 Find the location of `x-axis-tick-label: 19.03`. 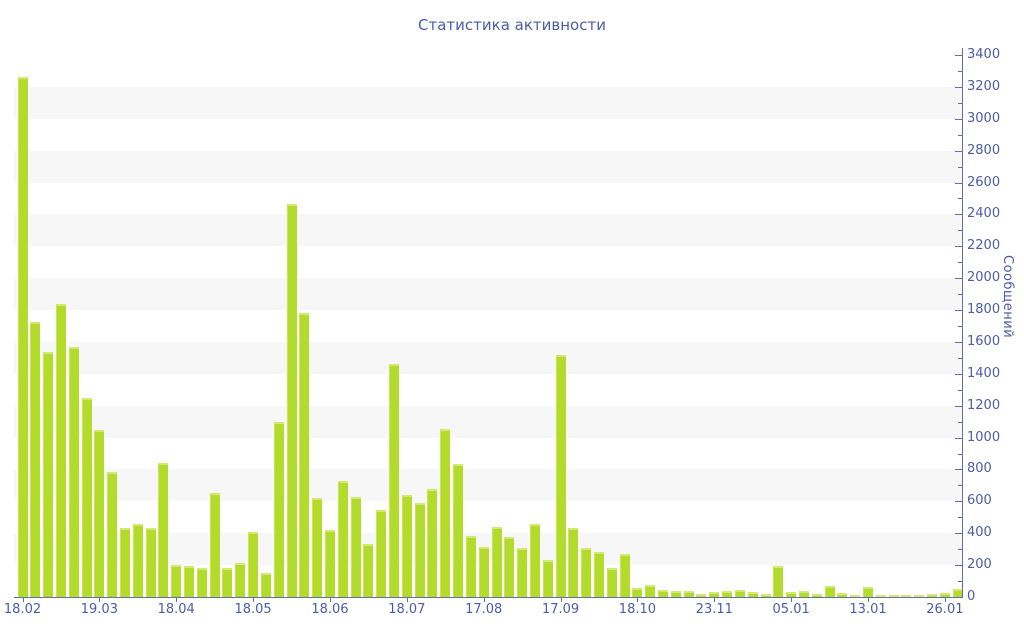

x-axis-tick-label: 19.03 is located at coordinates (99, 609).